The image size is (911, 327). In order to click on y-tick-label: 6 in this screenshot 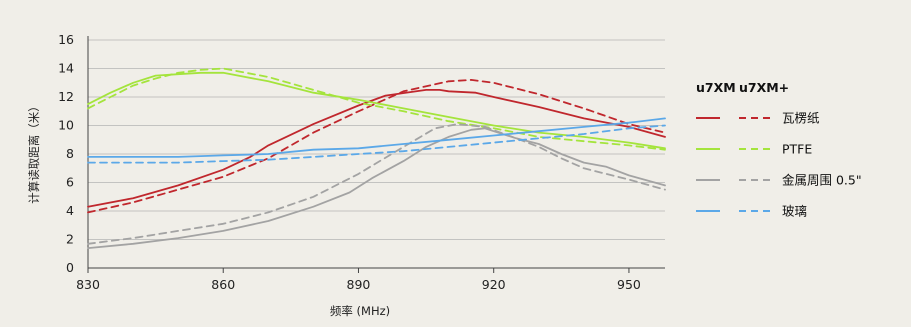, I will do `click(70, 182)`.